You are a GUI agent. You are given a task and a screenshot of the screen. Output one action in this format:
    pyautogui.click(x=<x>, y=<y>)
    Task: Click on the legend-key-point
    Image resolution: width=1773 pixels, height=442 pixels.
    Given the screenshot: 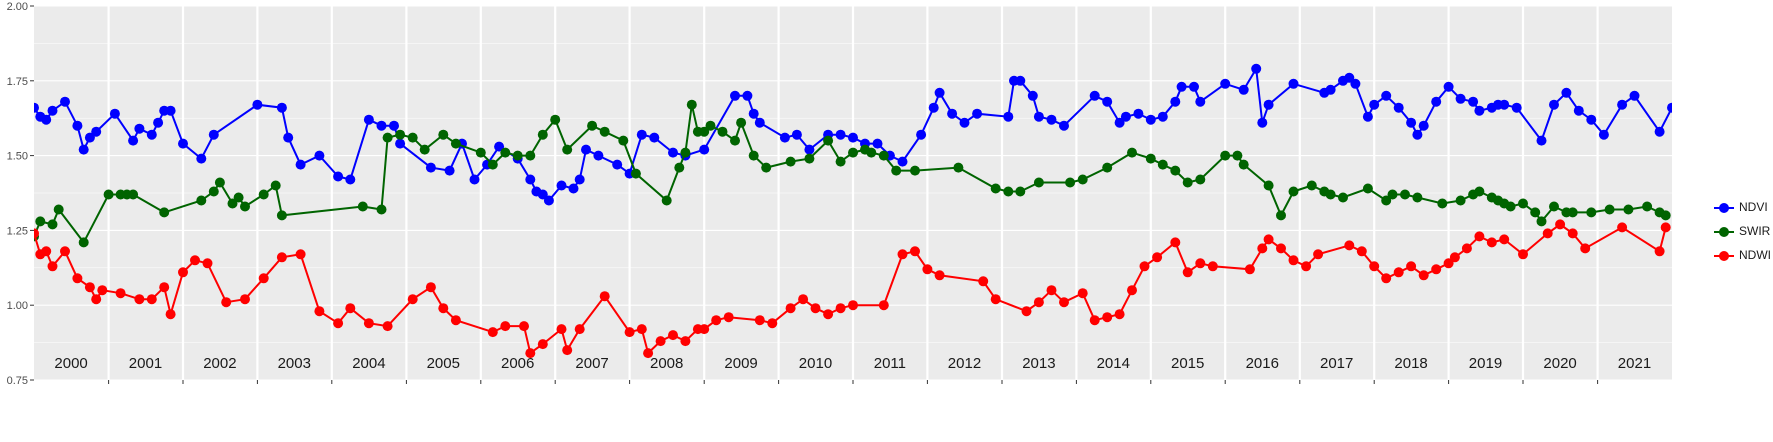 What is the action you would take?
    pyautogui.click(x=1724, y=208)
    